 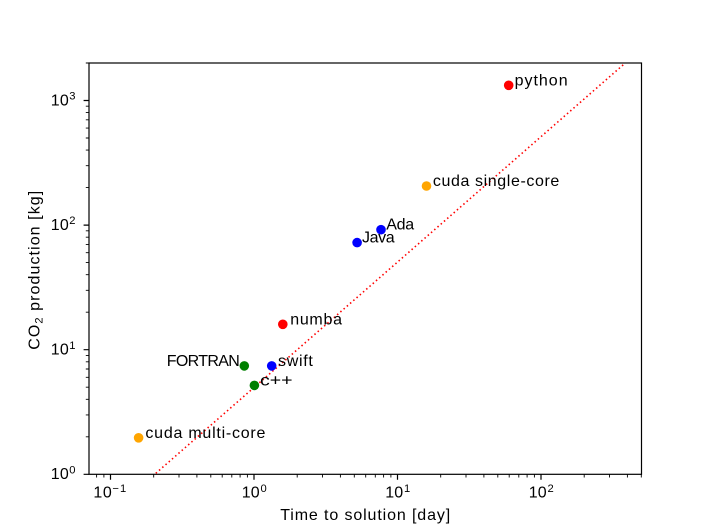 I want to click on svg-text: python, so click(x=541, y=80).